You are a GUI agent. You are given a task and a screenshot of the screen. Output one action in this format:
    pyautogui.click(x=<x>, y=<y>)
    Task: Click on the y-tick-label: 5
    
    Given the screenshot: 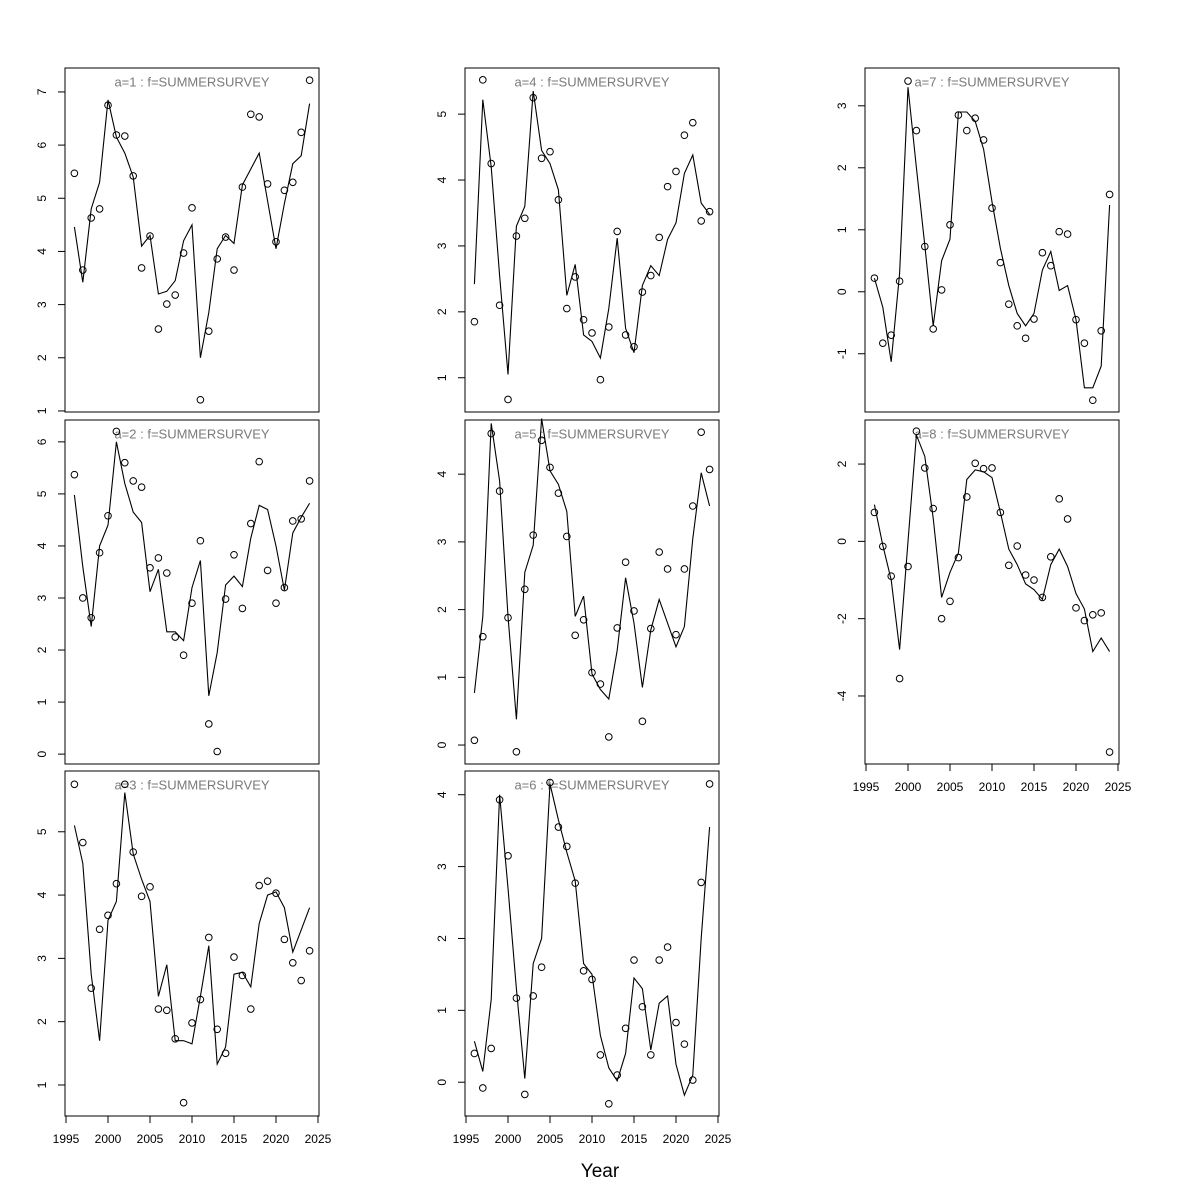 What is the action you would take?
    pyautogui.click(x=442, y=113)
    